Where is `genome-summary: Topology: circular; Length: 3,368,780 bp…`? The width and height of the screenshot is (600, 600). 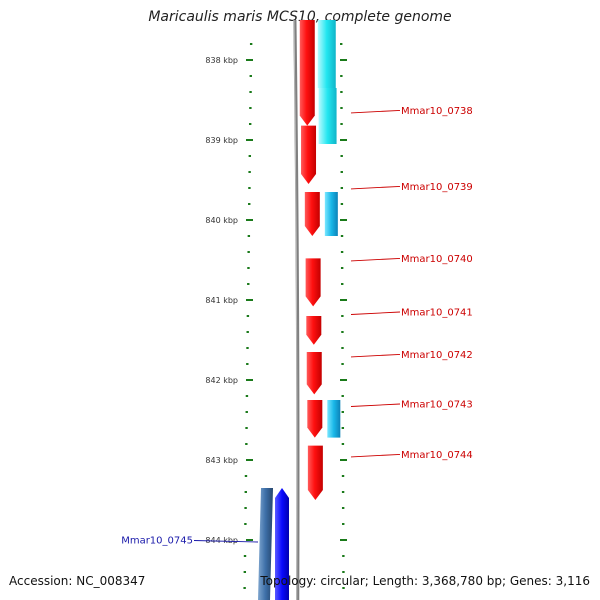 genome-summary: Topology: circular; Length: 3,368,780 bp… is located at coordinates (425, 581).